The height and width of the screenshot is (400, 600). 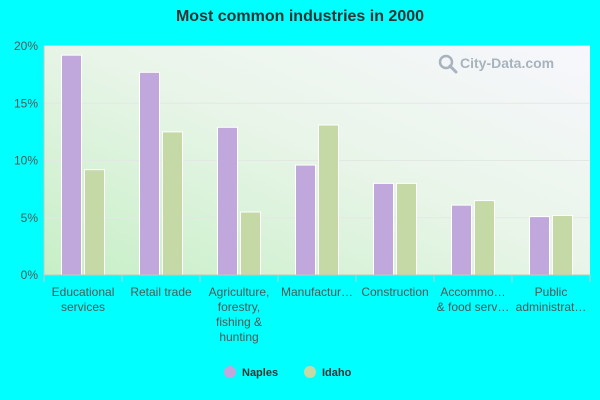 I want to click on y-tick-label: 15%, so click(x=26, y=103).